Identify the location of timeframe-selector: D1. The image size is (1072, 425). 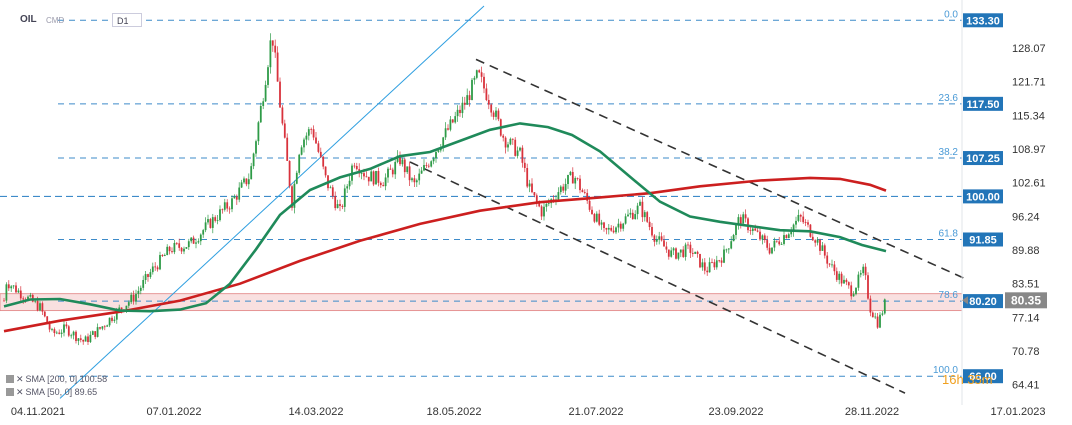
(127, 20).